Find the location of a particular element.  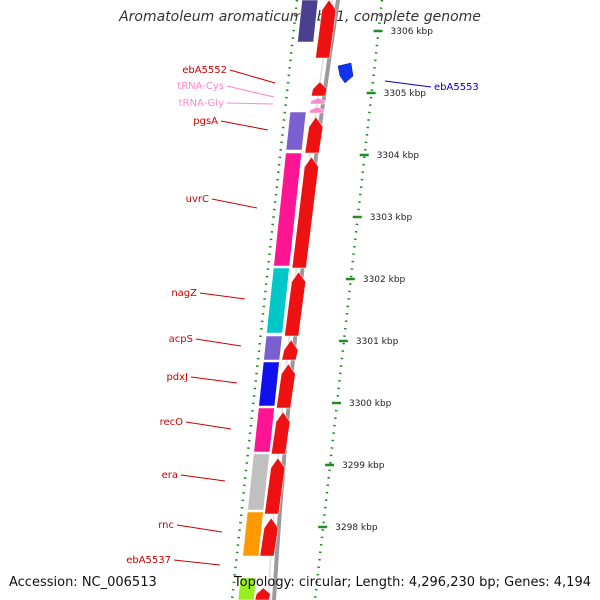

gene-label: ebA5552 is located at coordinates (204, 70).